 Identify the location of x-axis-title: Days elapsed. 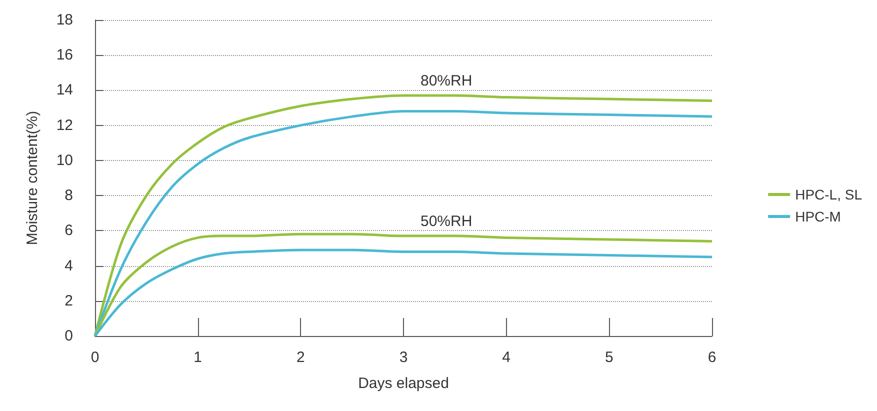
(403, 383).